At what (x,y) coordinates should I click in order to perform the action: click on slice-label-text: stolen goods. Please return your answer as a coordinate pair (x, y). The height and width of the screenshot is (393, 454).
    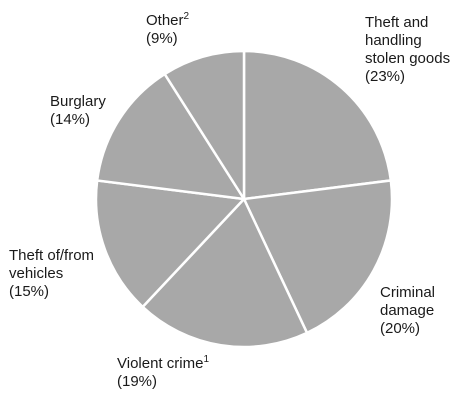
    Looking at the image, I should click on (407, 59).